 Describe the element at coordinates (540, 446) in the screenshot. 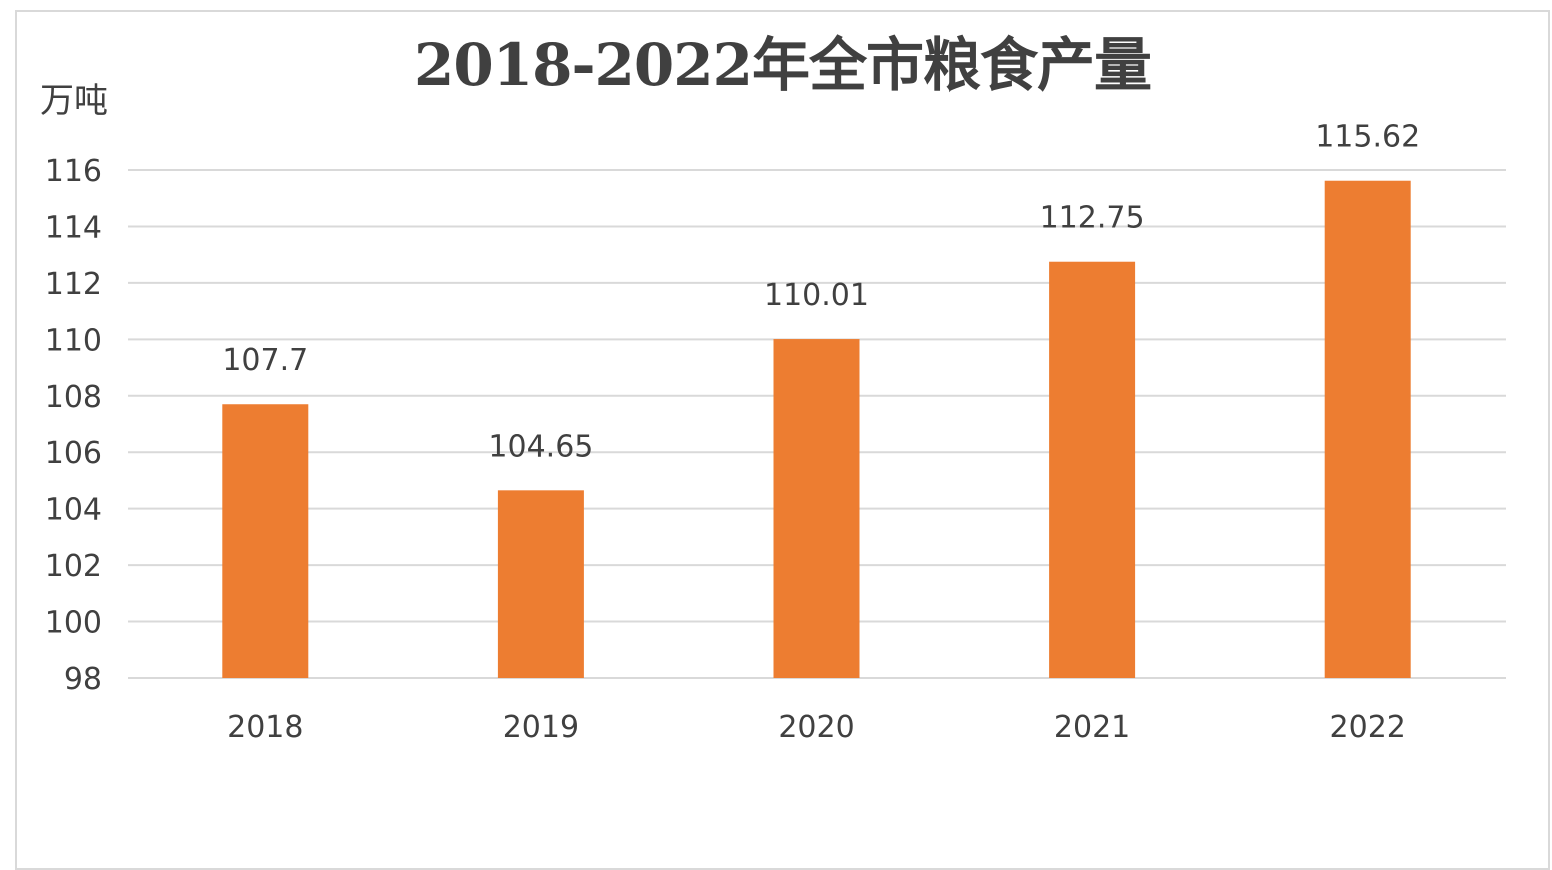

I see `value-label: 104.65` at that location.